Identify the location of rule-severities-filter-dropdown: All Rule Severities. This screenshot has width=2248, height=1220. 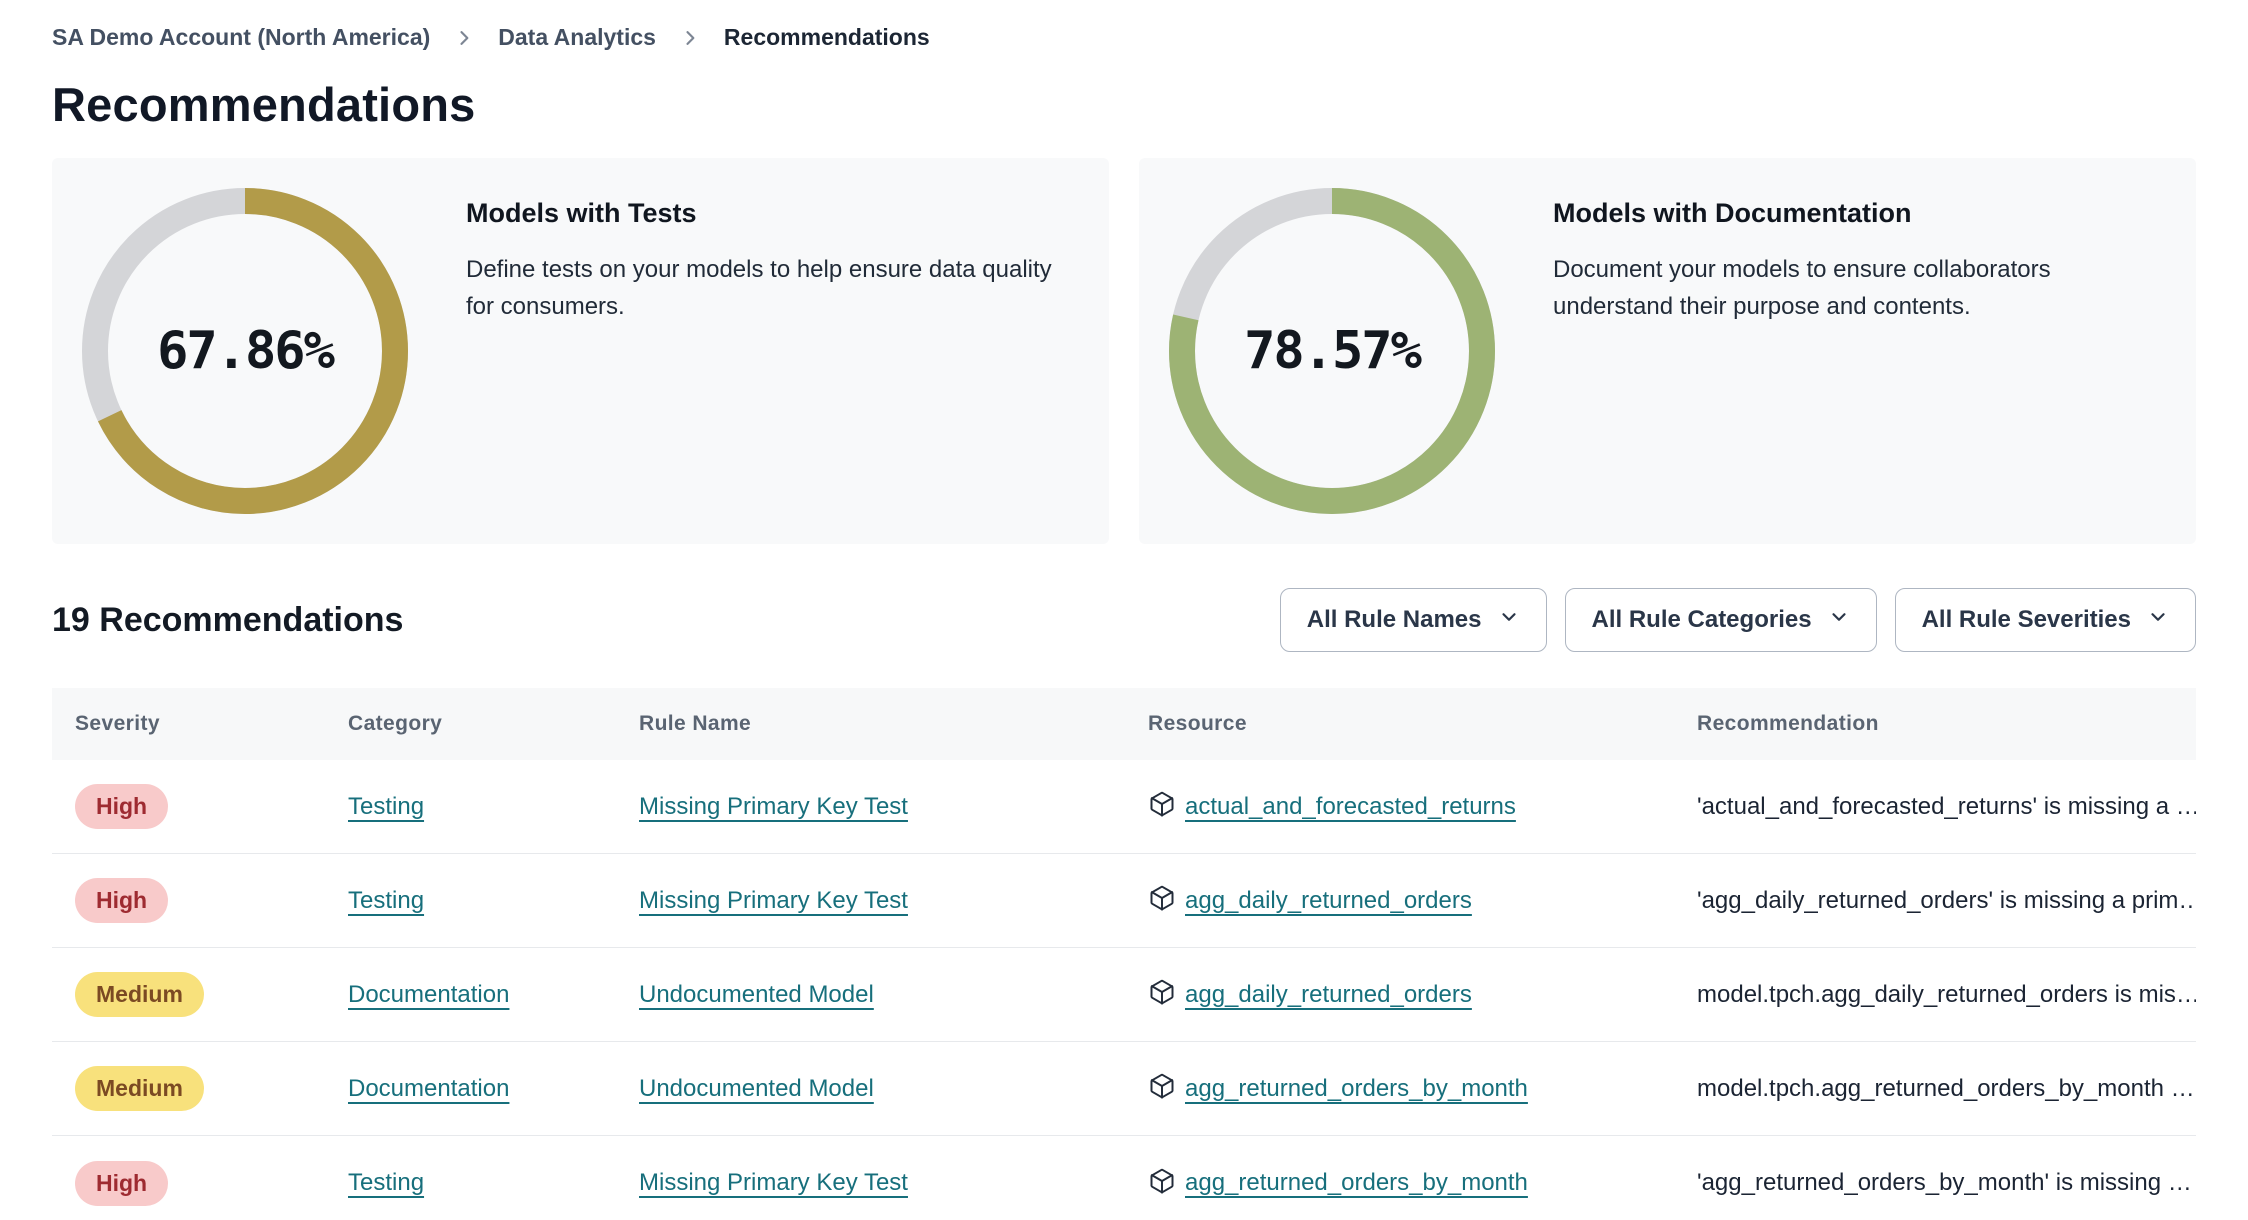
(2045, 620).